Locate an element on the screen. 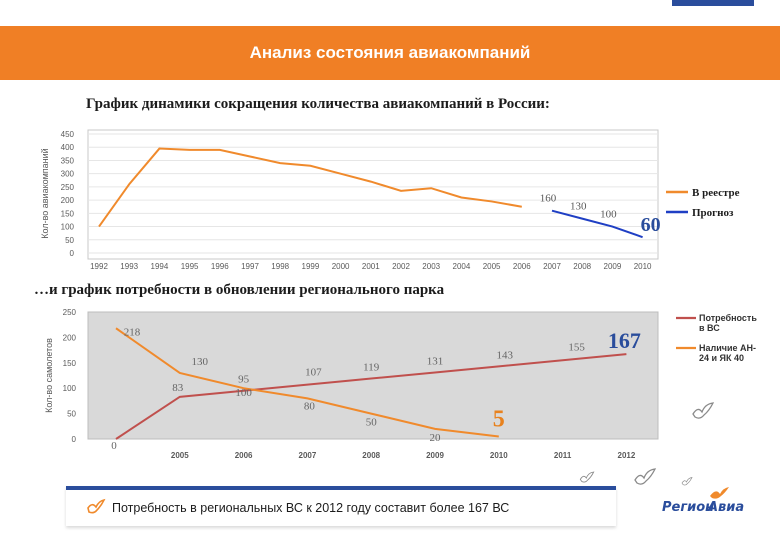 The image size is (780, 540). chart1-y-tick-label: 100 is located at coordinates (68, 227).